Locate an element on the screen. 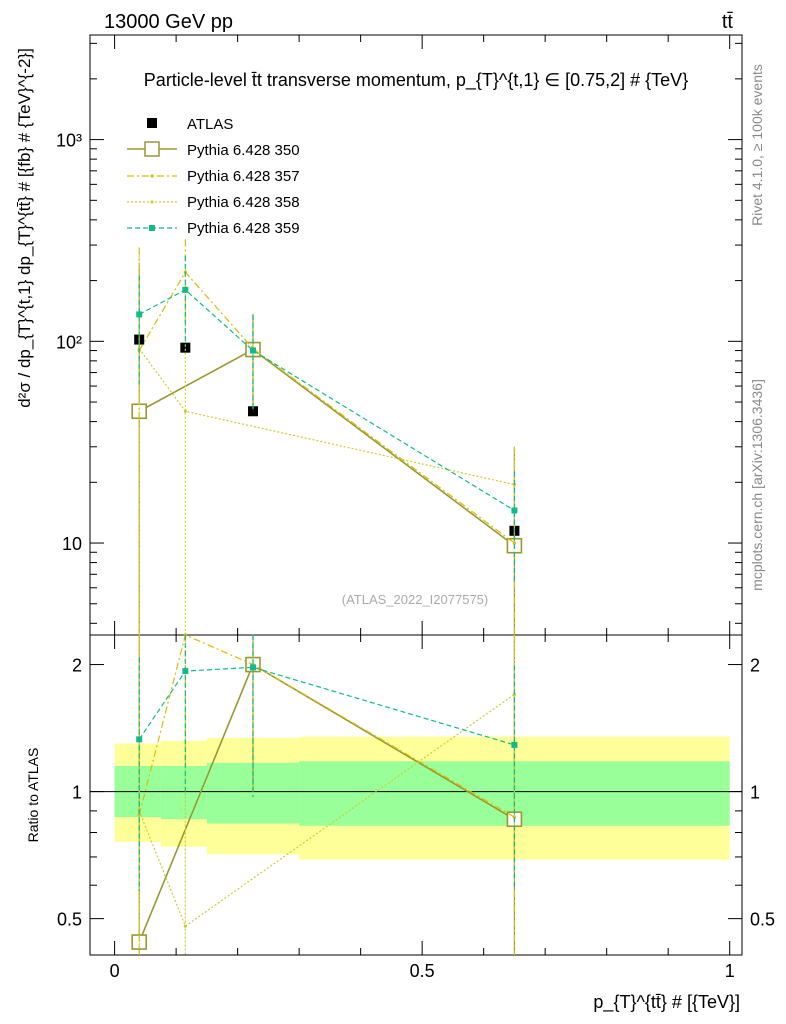 This screenshot has height=1024, width=786. ratio-pythia-6-428-357-line is located at coordinates (326, 726).